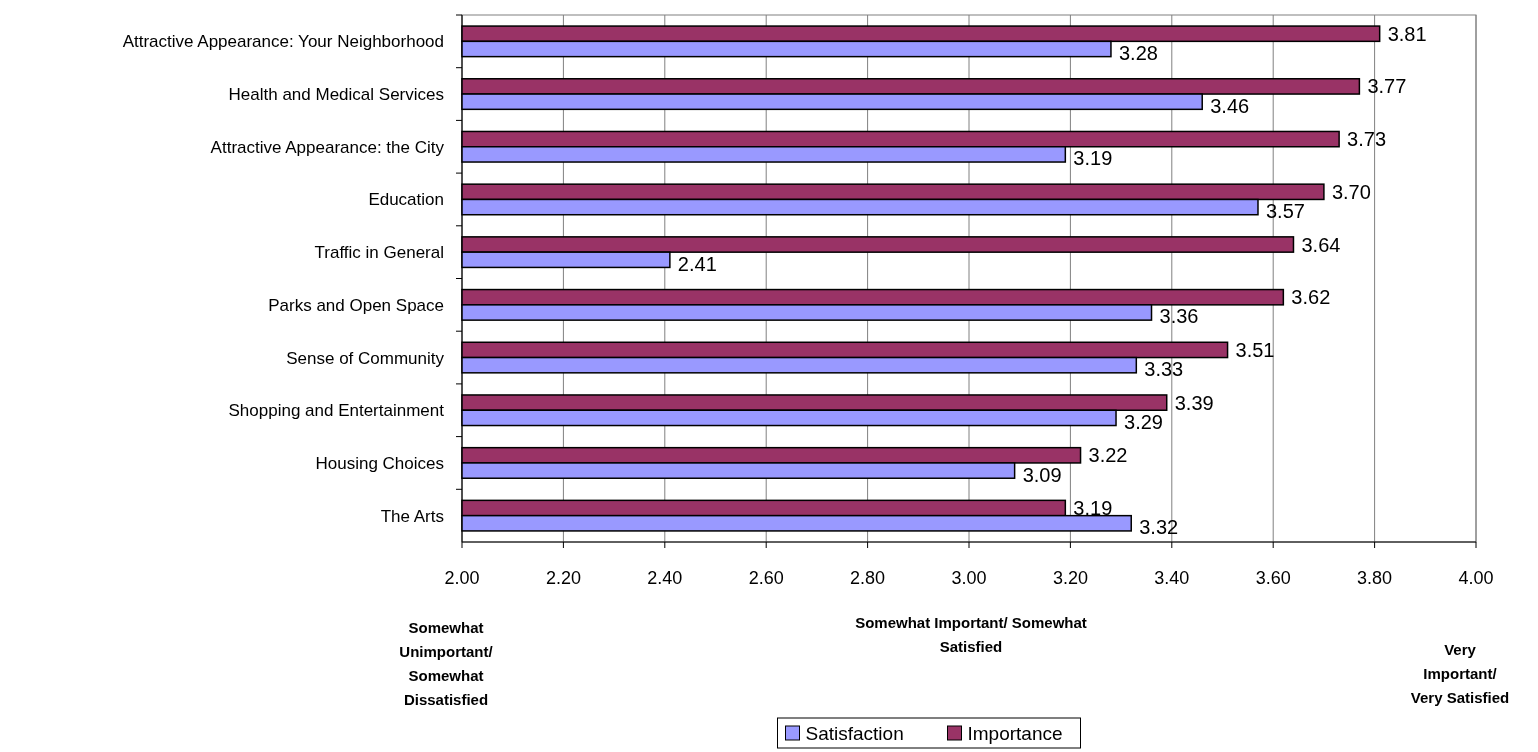 The height and width of the screenshot is (752, 1538). Describe the element at coordinates (412, 516) in the screenshot. I see `y-tick-label: The Arts` at that location.